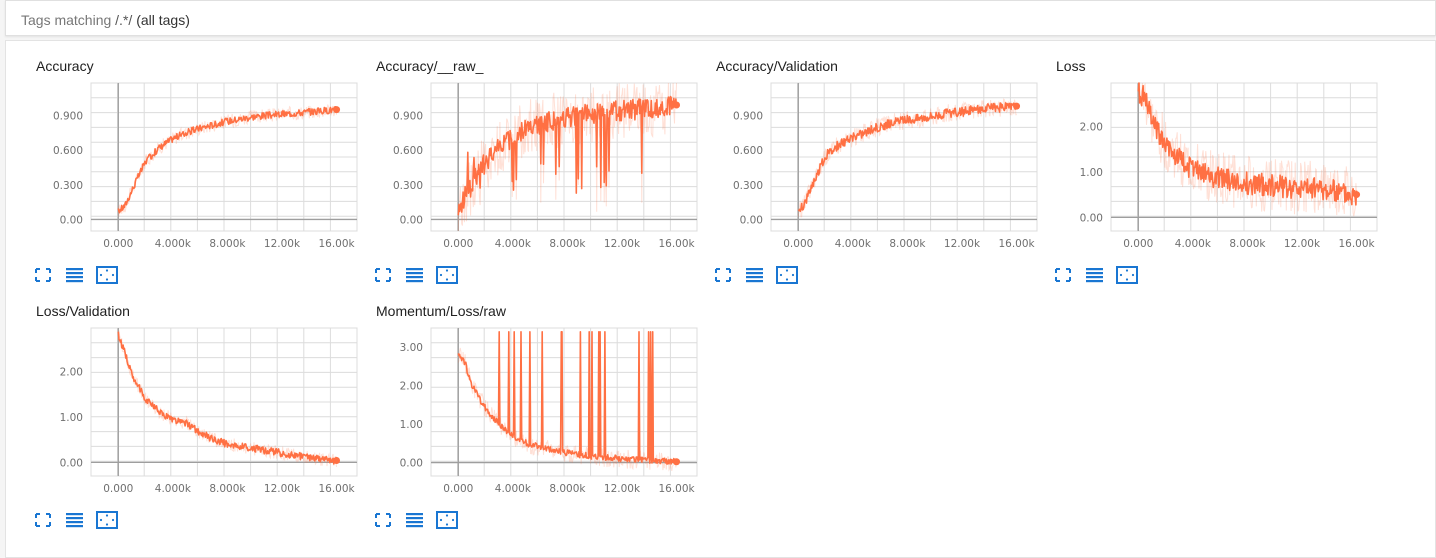  I want to click on tag-filter-label: Tags matching /.*/ (all tags), so click(105, 20).